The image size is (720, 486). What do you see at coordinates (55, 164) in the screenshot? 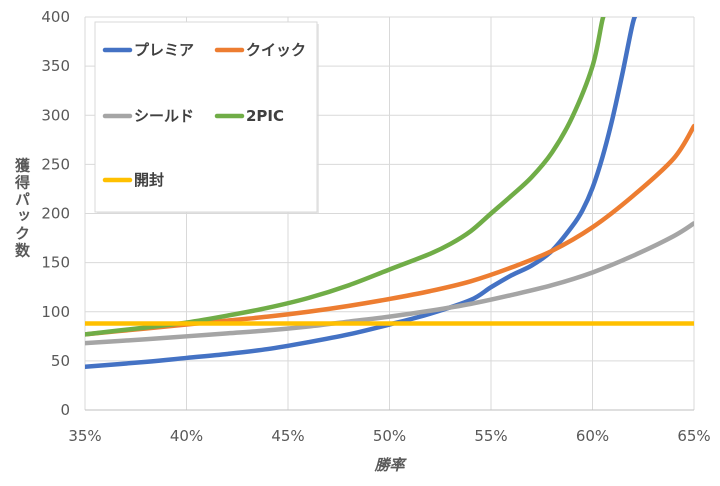
I see `y-tick-label: 250` at bounding box center [55, 164].